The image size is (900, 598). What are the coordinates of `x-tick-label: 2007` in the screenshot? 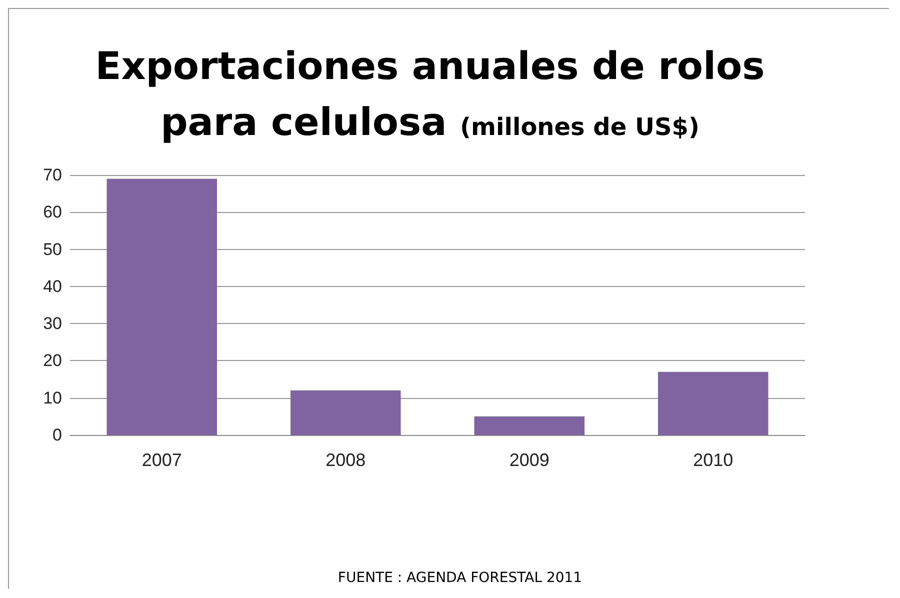 It's located at (162, 460).